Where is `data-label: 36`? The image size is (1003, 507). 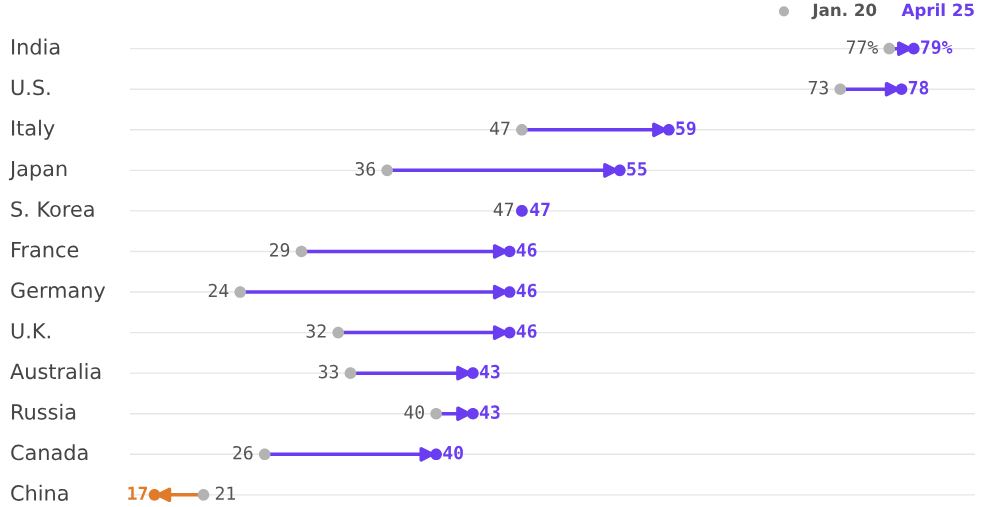 data-label: 36 is located at coordinates (365, 168).